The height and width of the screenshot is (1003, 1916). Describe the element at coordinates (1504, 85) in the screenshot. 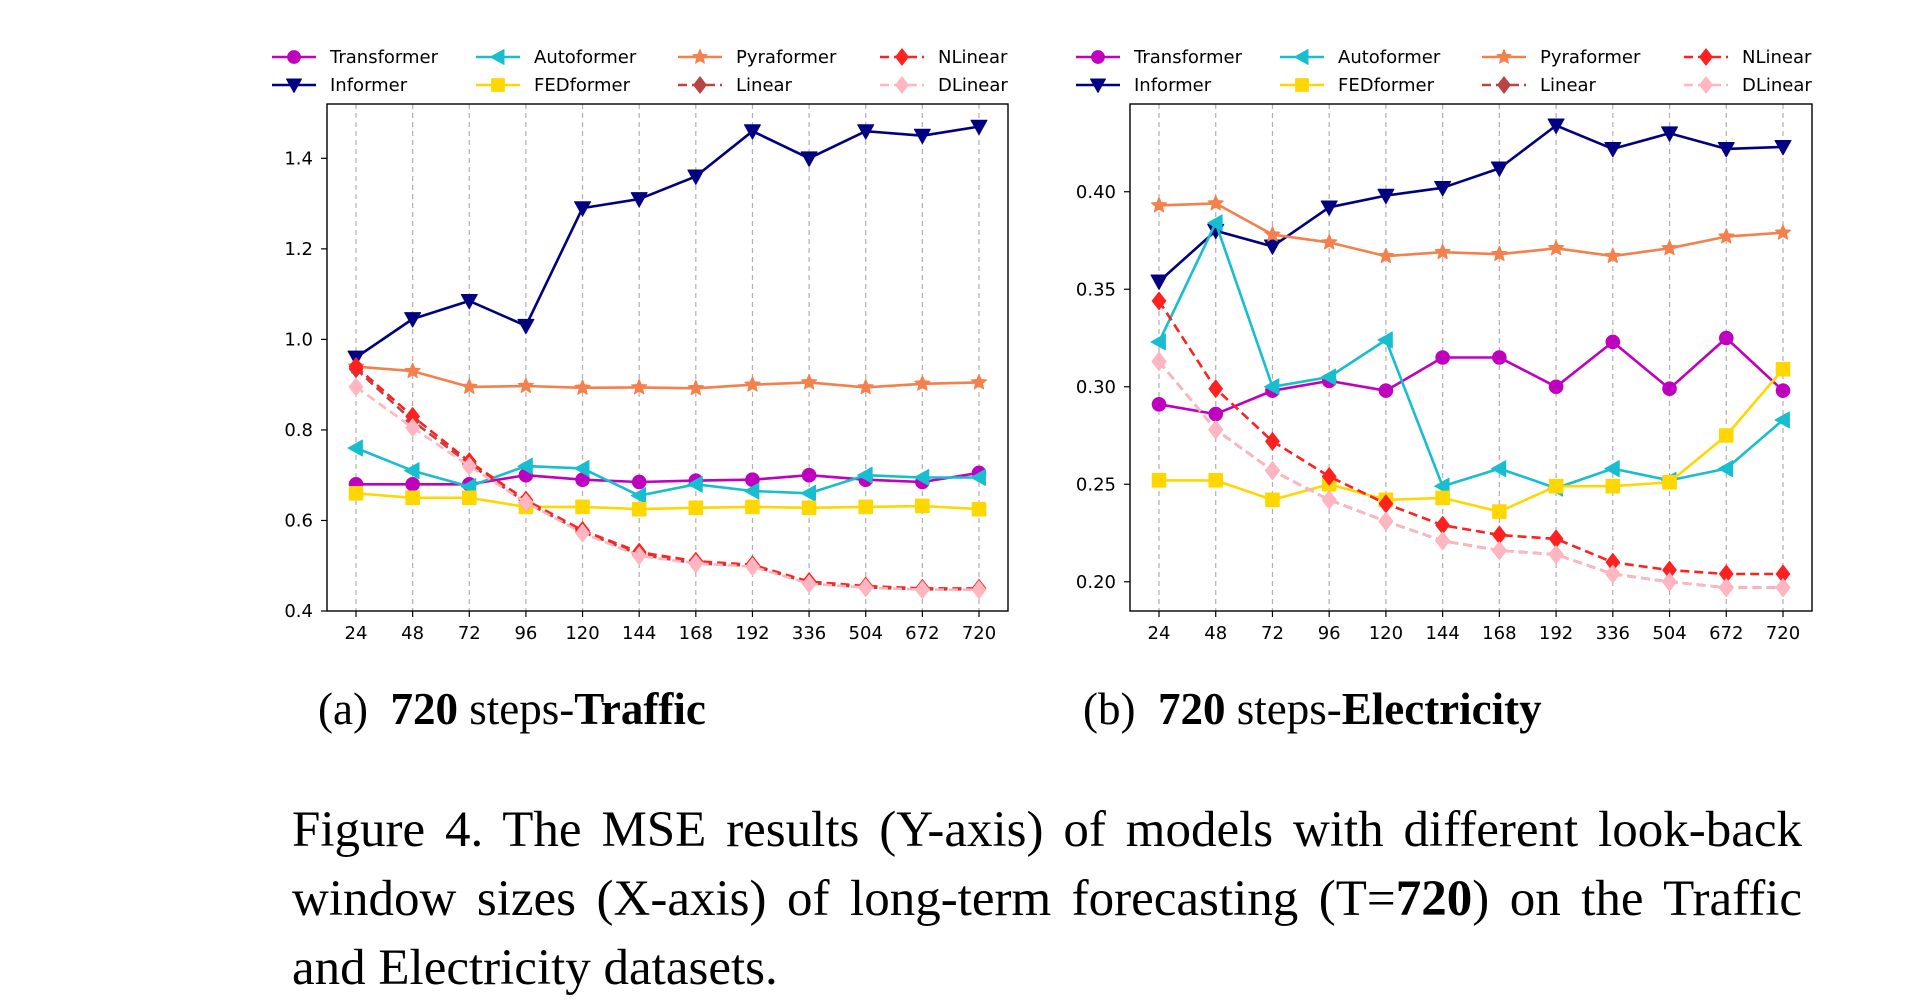

I see `legend-marker-linear` at that location.